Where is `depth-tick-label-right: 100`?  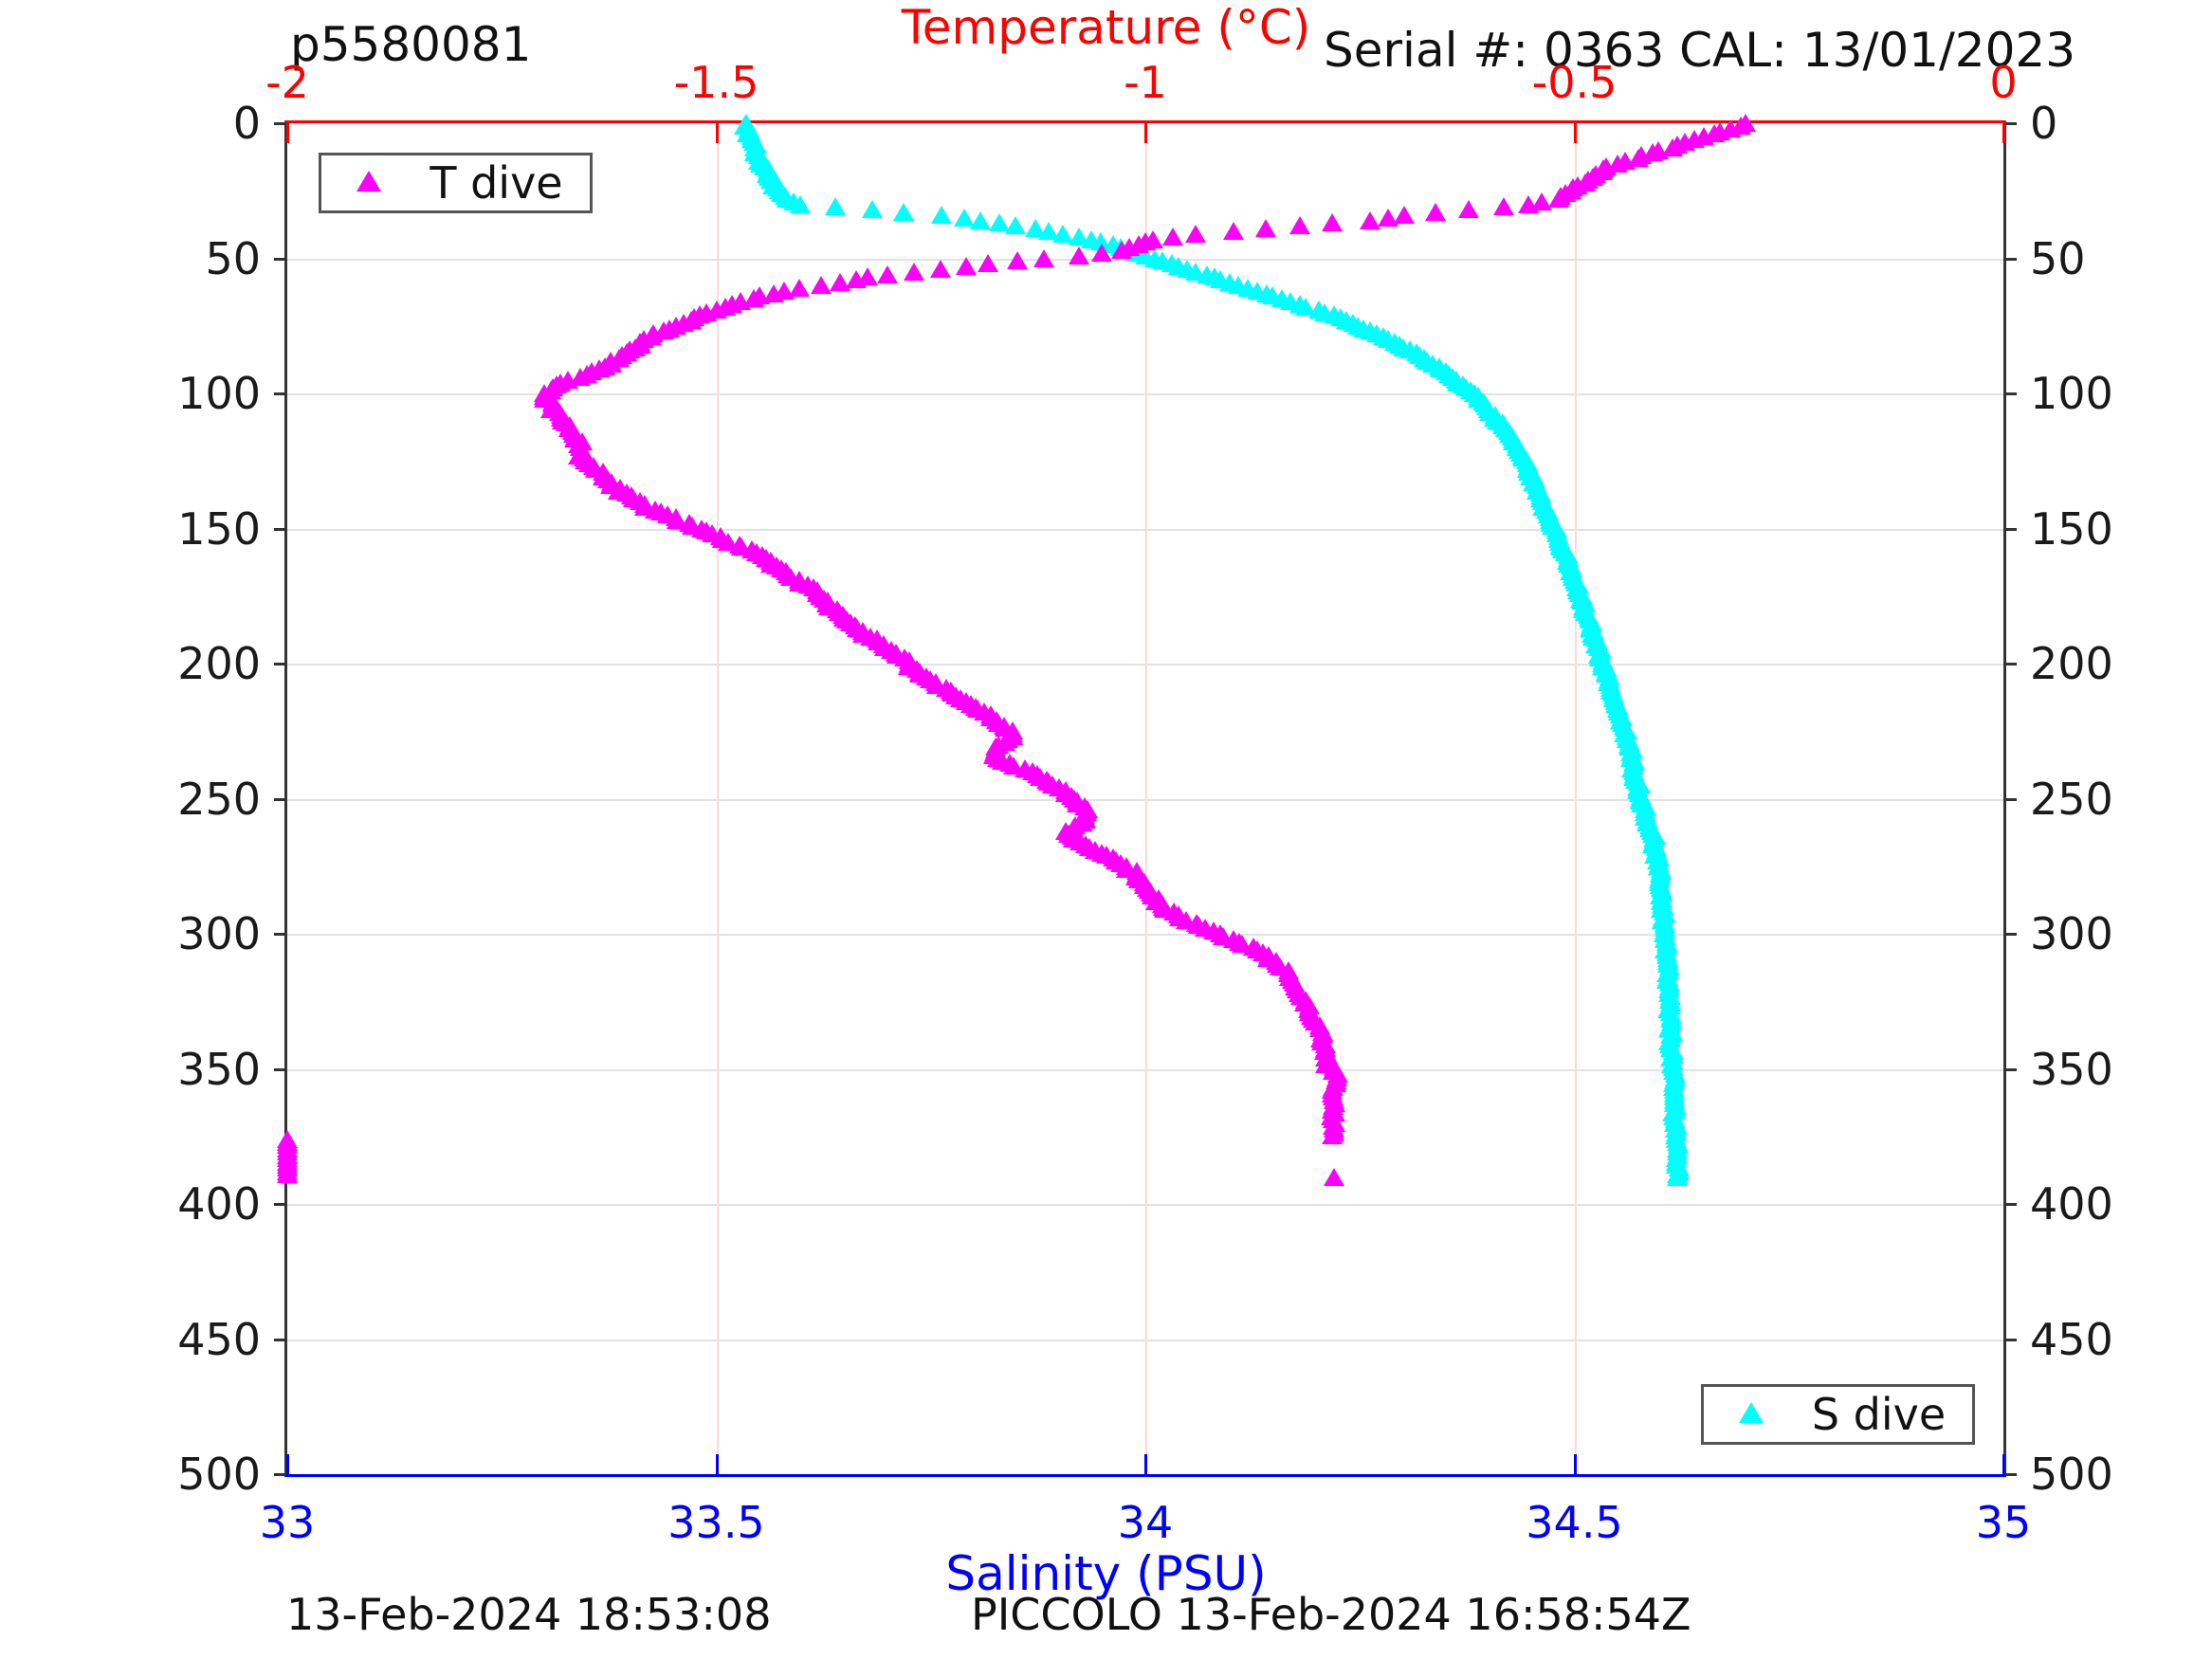 depth-tick-label-right: 100 is located at coordinates (2071, 393).